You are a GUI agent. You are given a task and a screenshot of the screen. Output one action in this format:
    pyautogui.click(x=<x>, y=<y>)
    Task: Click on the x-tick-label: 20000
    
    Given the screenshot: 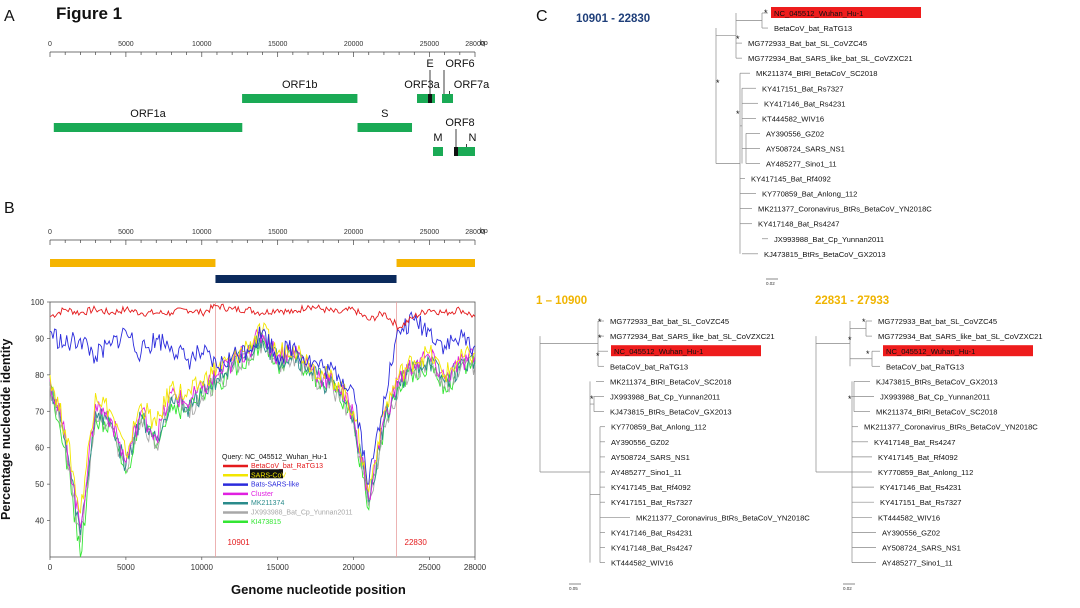 What is the action you would take?
    pyautogui.click(x=353, y=567)
    